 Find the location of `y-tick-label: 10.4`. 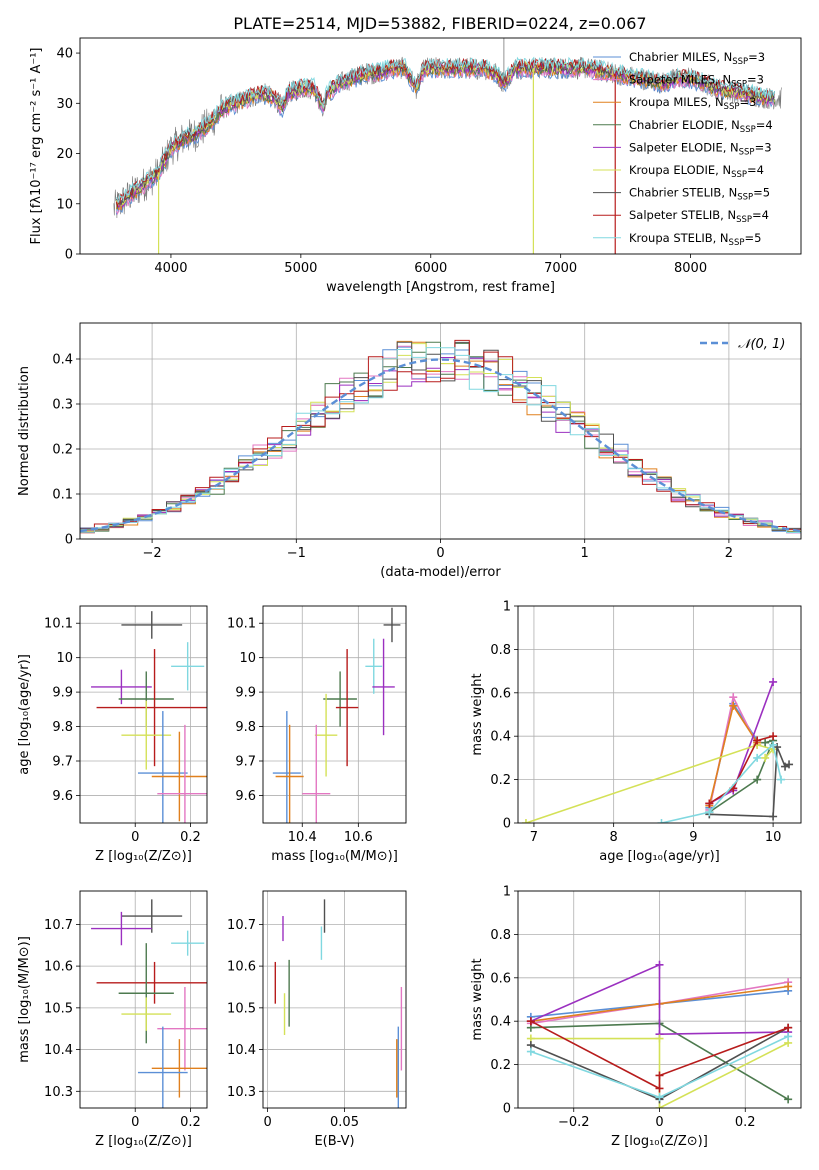

y-tick-label: 10.4 is located at coordinates (58, 1050).